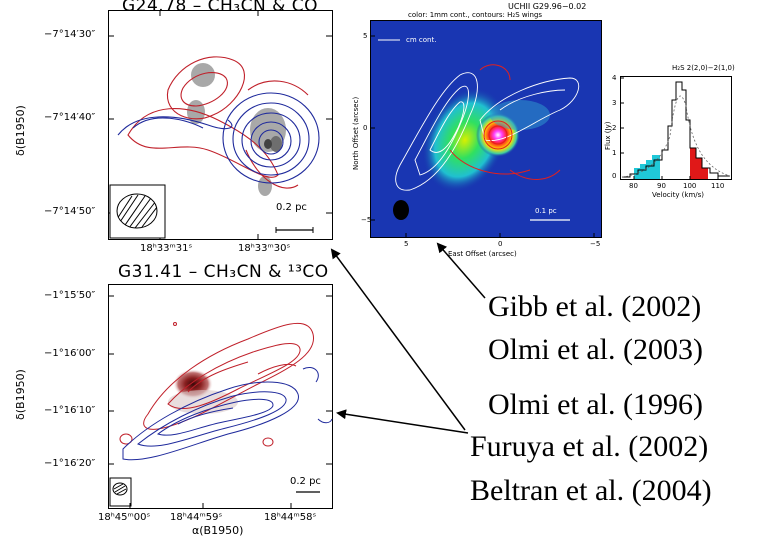 The height and width of the screenshot is (540, 780). I want to click on red-wing-contours, so click(505, 122).